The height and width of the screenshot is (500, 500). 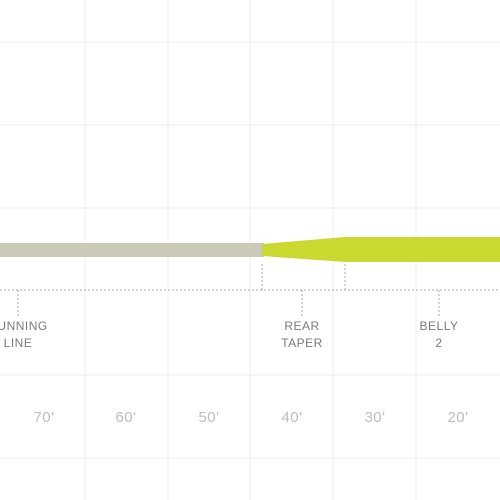 What do you see at coordinates (301, 326) in the screenshot?
I see `section-label: REAR` at bounding box center [301, 326].